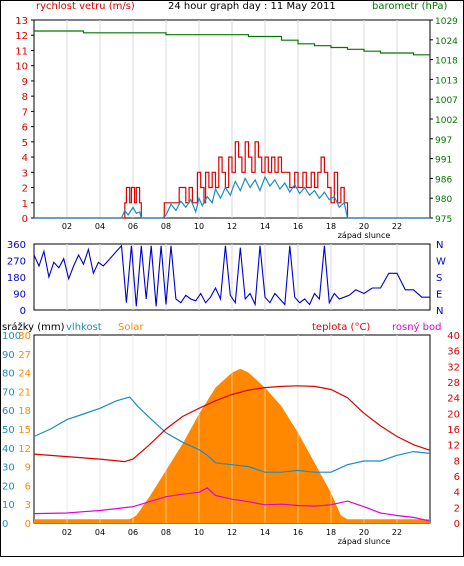  I want to click on humidity-tick-label: 50, so click(8, 430).